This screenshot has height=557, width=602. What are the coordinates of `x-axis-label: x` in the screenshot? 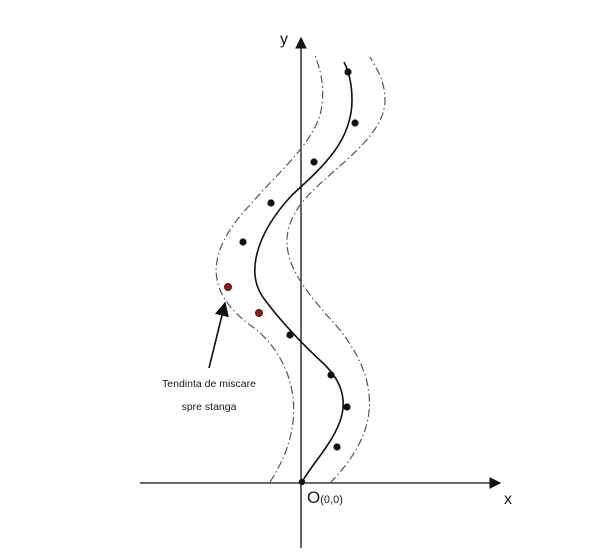 It's located at (508, 499).